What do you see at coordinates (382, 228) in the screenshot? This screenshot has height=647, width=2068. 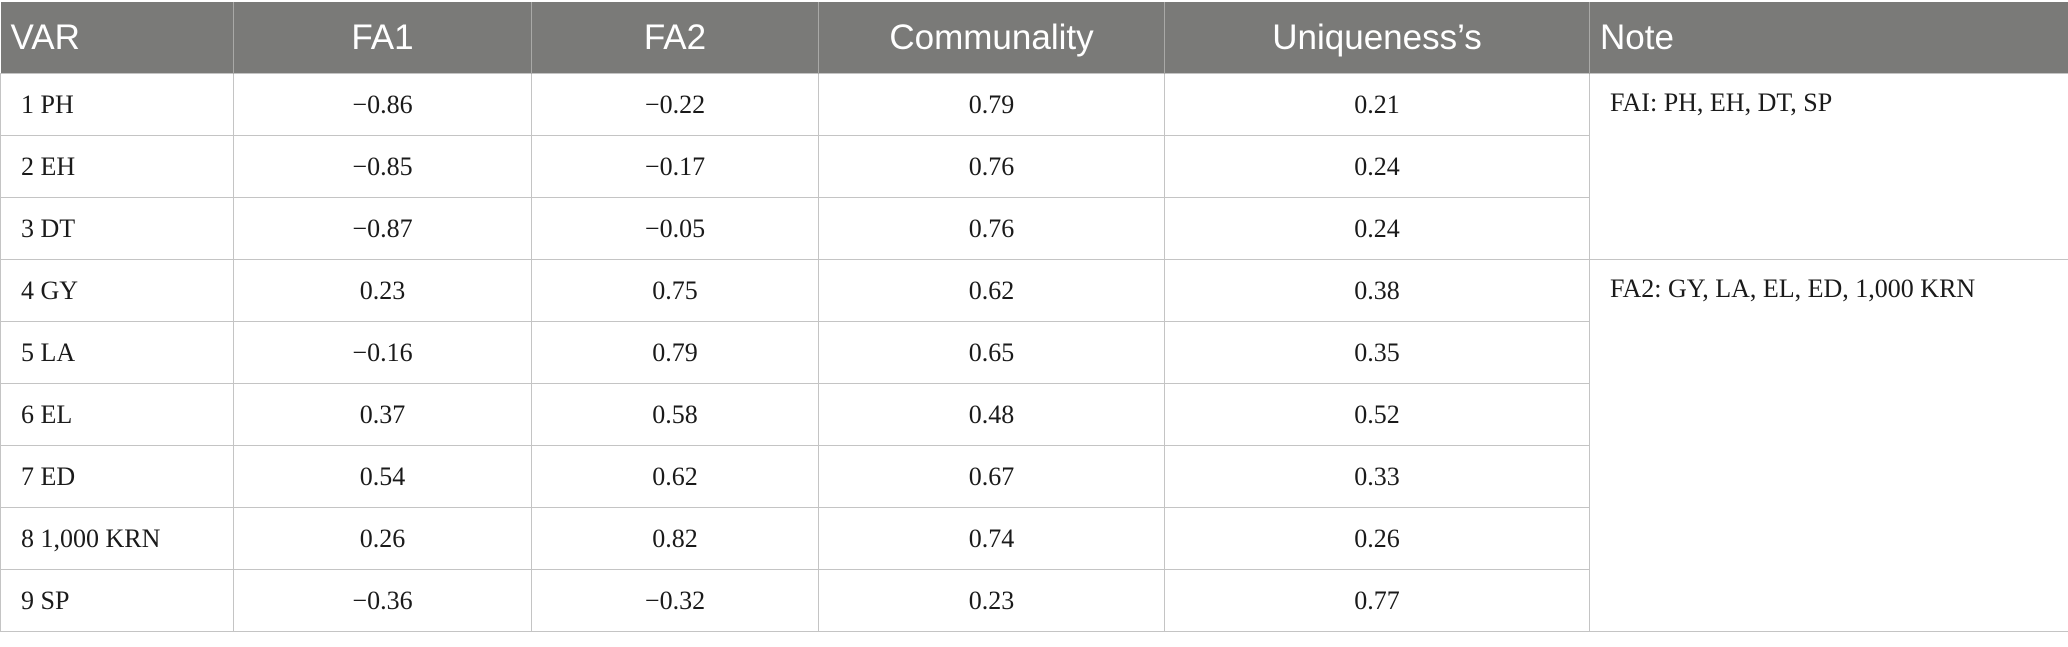 I see `cell-fa1: −0.87` at bounding box center [382, 228].